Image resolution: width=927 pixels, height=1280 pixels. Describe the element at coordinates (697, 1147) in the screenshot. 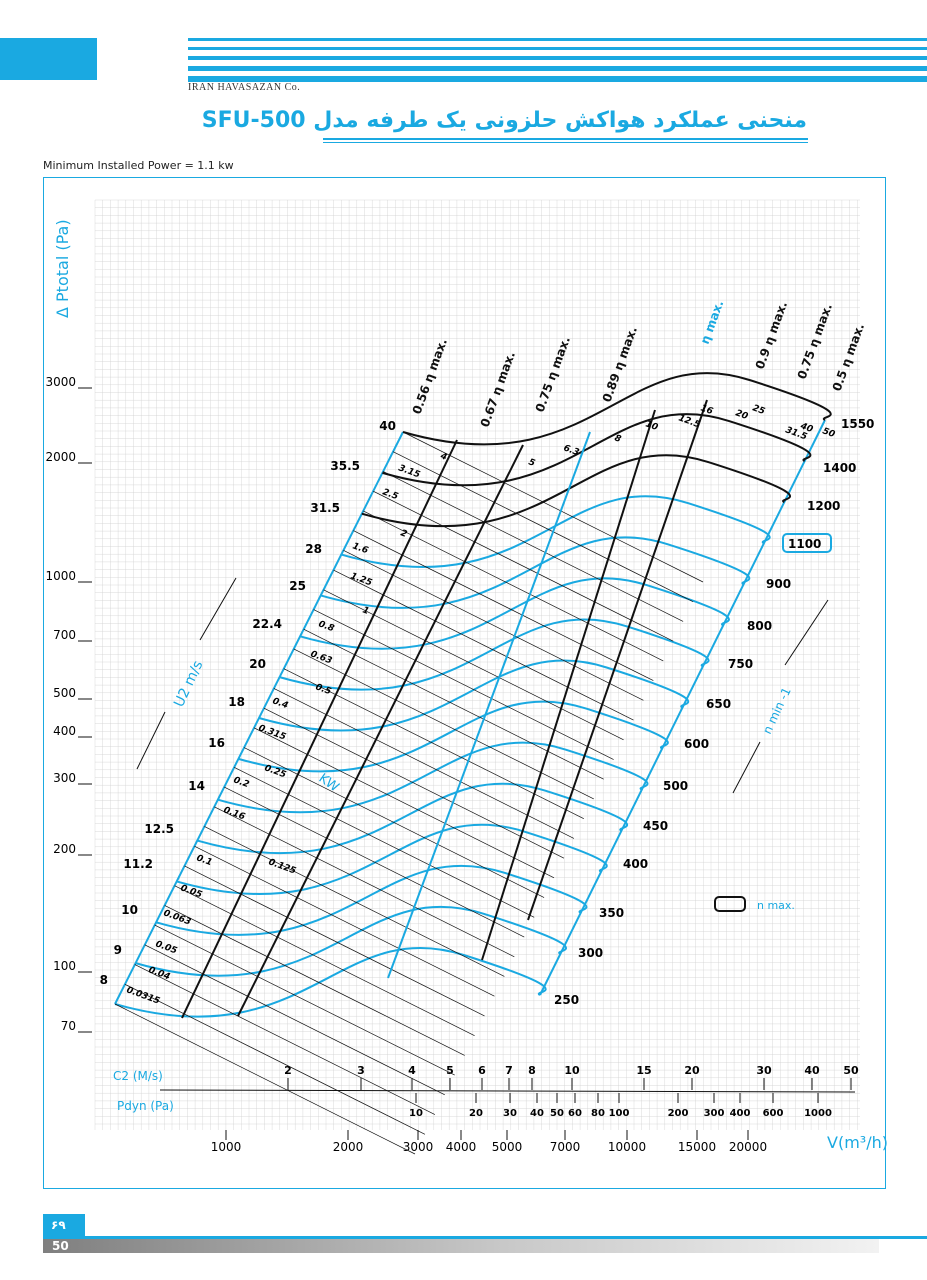

I see `x-tick-label: 15000` at that location.